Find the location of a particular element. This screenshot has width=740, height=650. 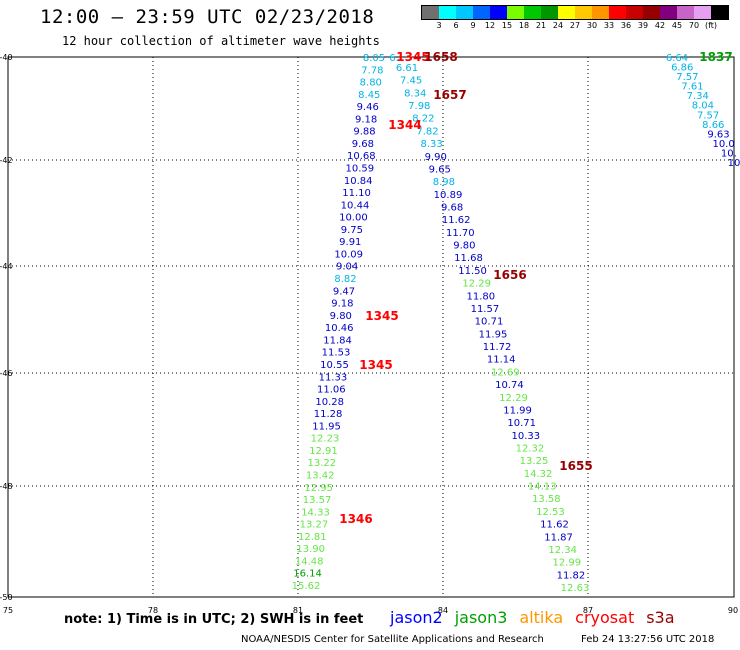

swh-value: 6.61 is located at coordinates (407, 68).